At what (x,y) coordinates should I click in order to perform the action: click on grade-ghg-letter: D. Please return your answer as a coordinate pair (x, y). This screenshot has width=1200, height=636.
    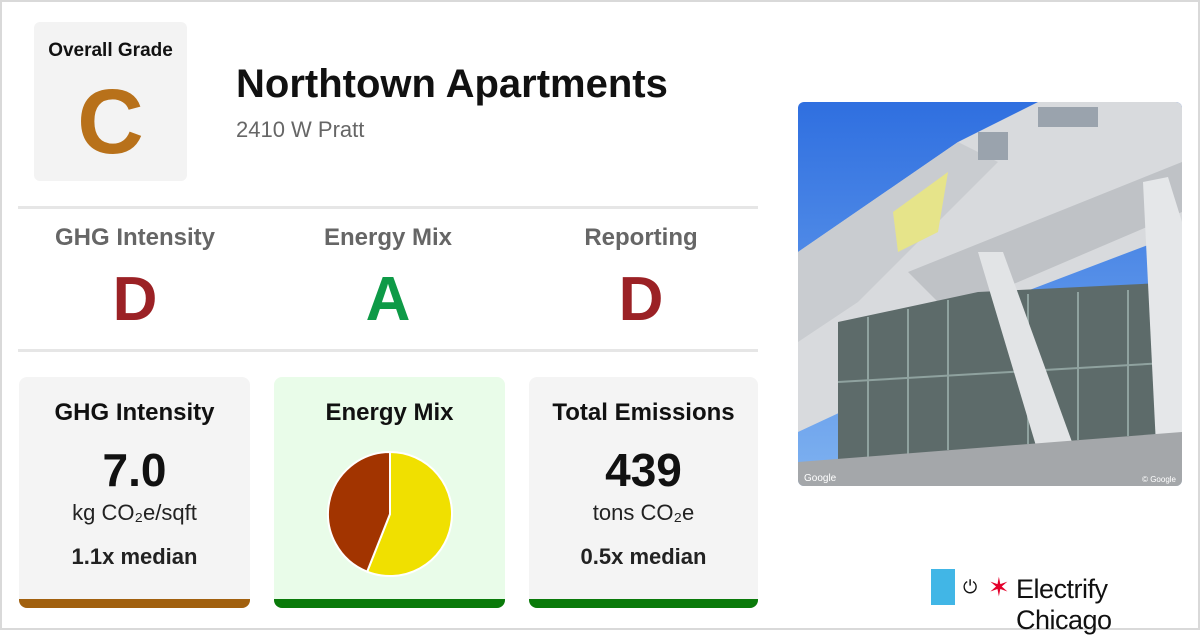
    Looking at the image, I should click on (135, 299).